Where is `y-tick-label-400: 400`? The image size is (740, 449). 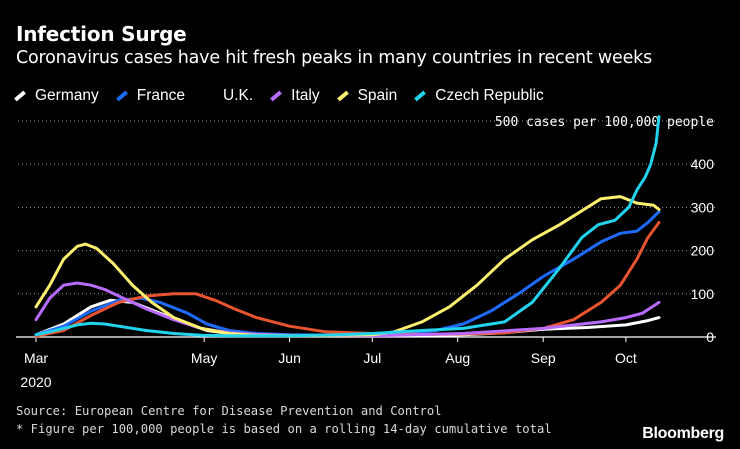
y-tick-label-400: 400 is located at coordinates (703, 164).